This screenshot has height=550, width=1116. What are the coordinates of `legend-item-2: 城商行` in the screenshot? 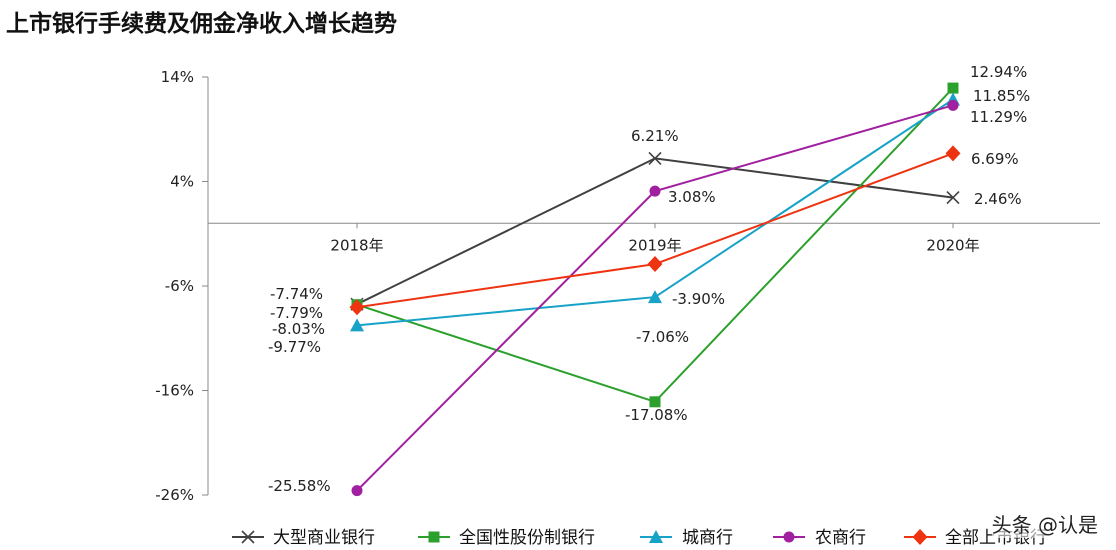 It's located at (686, 538).